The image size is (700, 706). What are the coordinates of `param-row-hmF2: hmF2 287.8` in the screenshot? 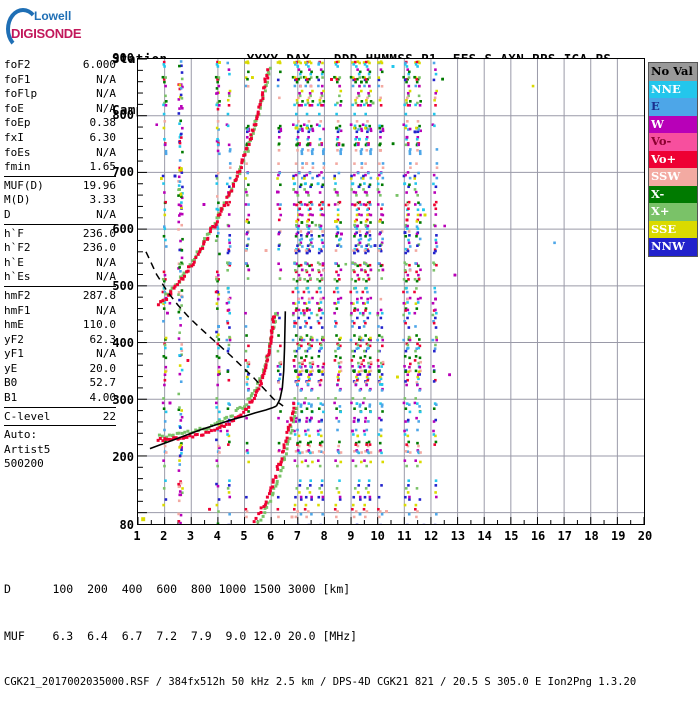 It's located at (60, 296).